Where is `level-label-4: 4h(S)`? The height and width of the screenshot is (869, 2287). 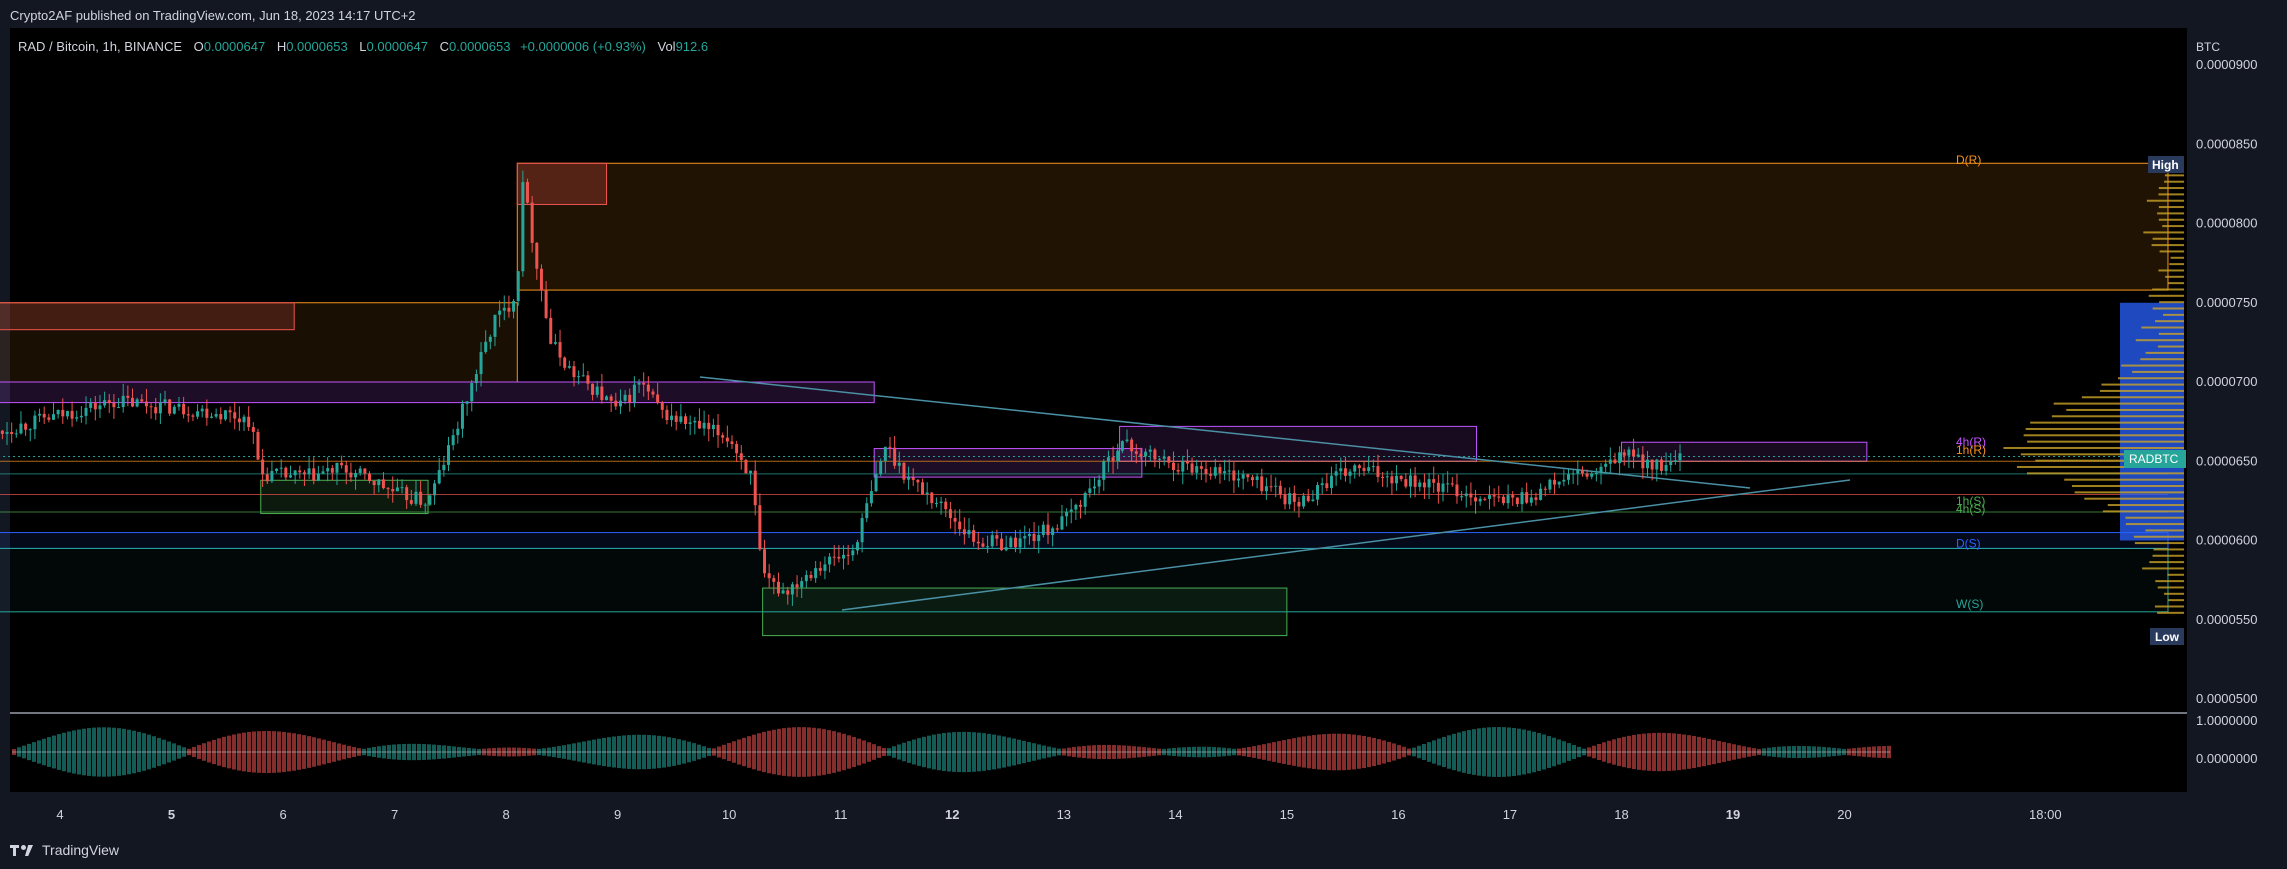 level-label-4: 4h(S) is located at coordinates (1970, 509).